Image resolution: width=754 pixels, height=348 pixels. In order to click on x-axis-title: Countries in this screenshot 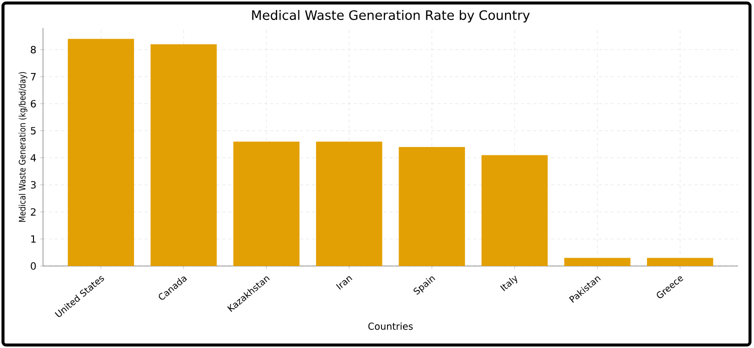, I will do `click(390, 326)`.